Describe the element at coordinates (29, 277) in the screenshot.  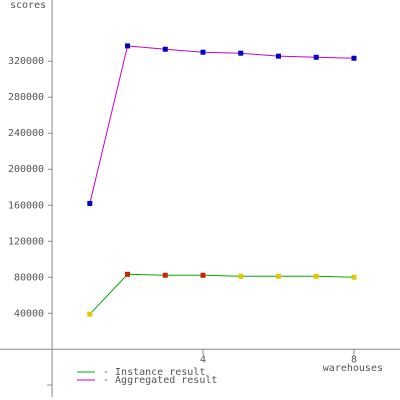
I see `y-tick-label: 80000` at that location.